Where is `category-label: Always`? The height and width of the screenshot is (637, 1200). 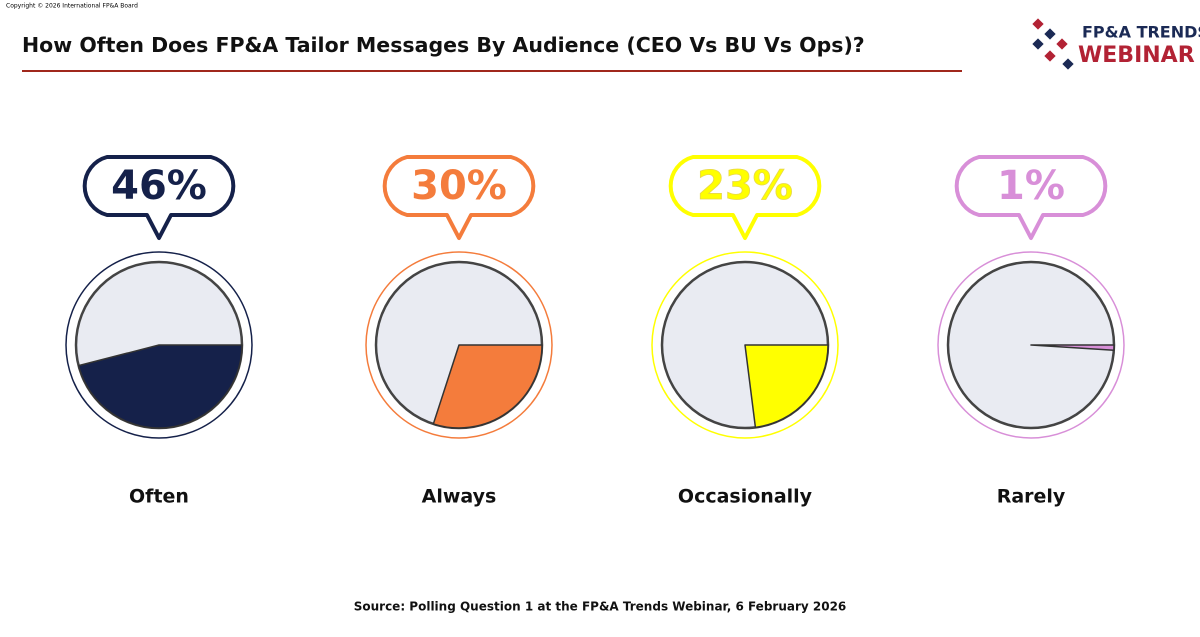
category-label: Always is located at coordinates (459, 497).